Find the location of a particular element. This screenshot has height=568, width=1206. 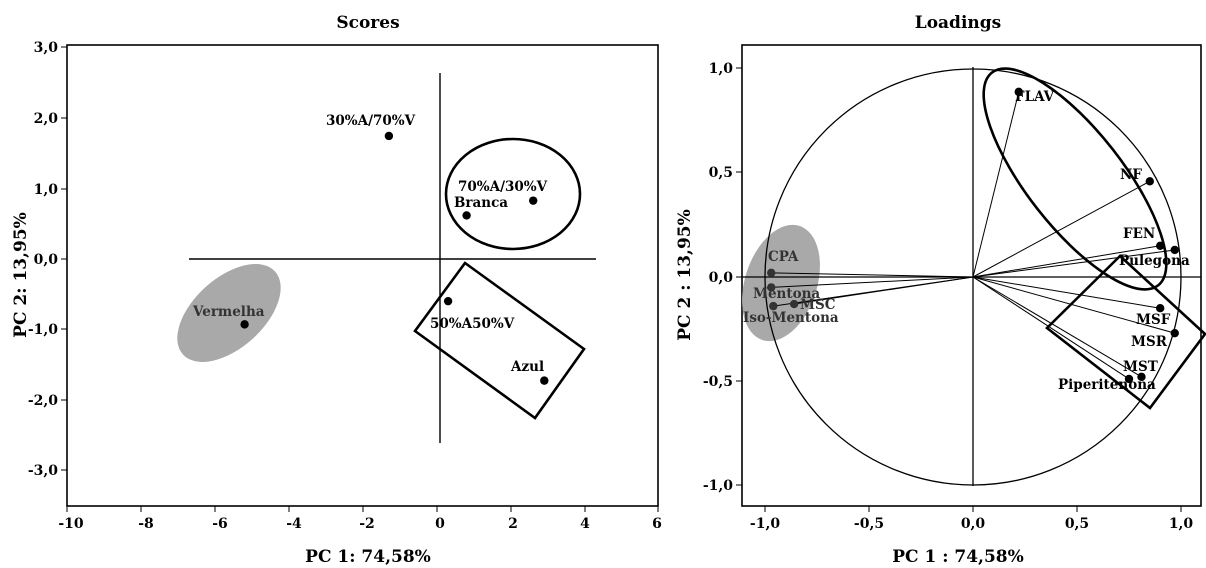

loadings-x-tick-label: 0,0 is located at coordinates (973, 524).